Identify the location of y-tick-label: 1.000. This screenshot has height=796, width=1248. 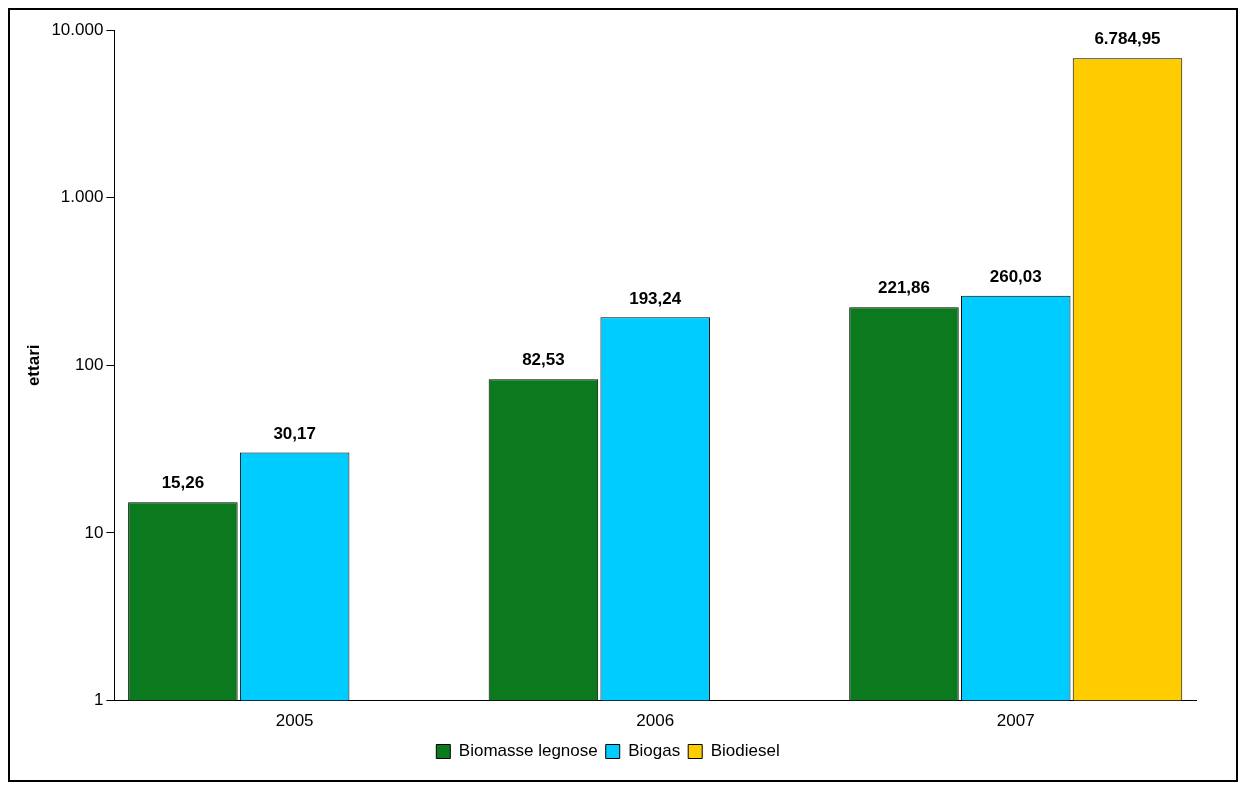
(82, 197).